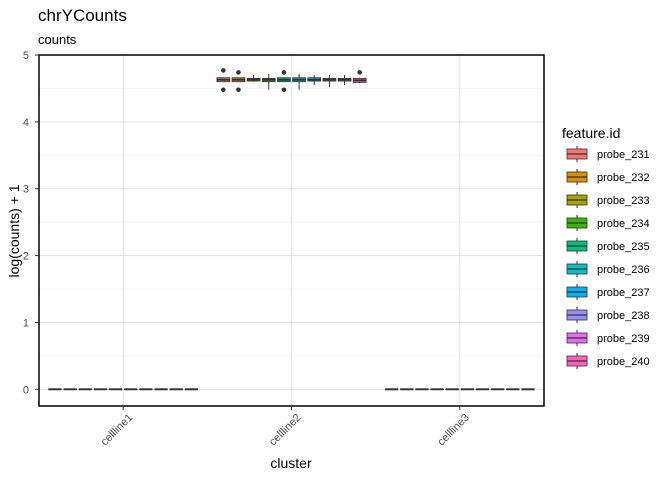  I want to click on legend-item-probe_233: probe_233, so click(608, 200).